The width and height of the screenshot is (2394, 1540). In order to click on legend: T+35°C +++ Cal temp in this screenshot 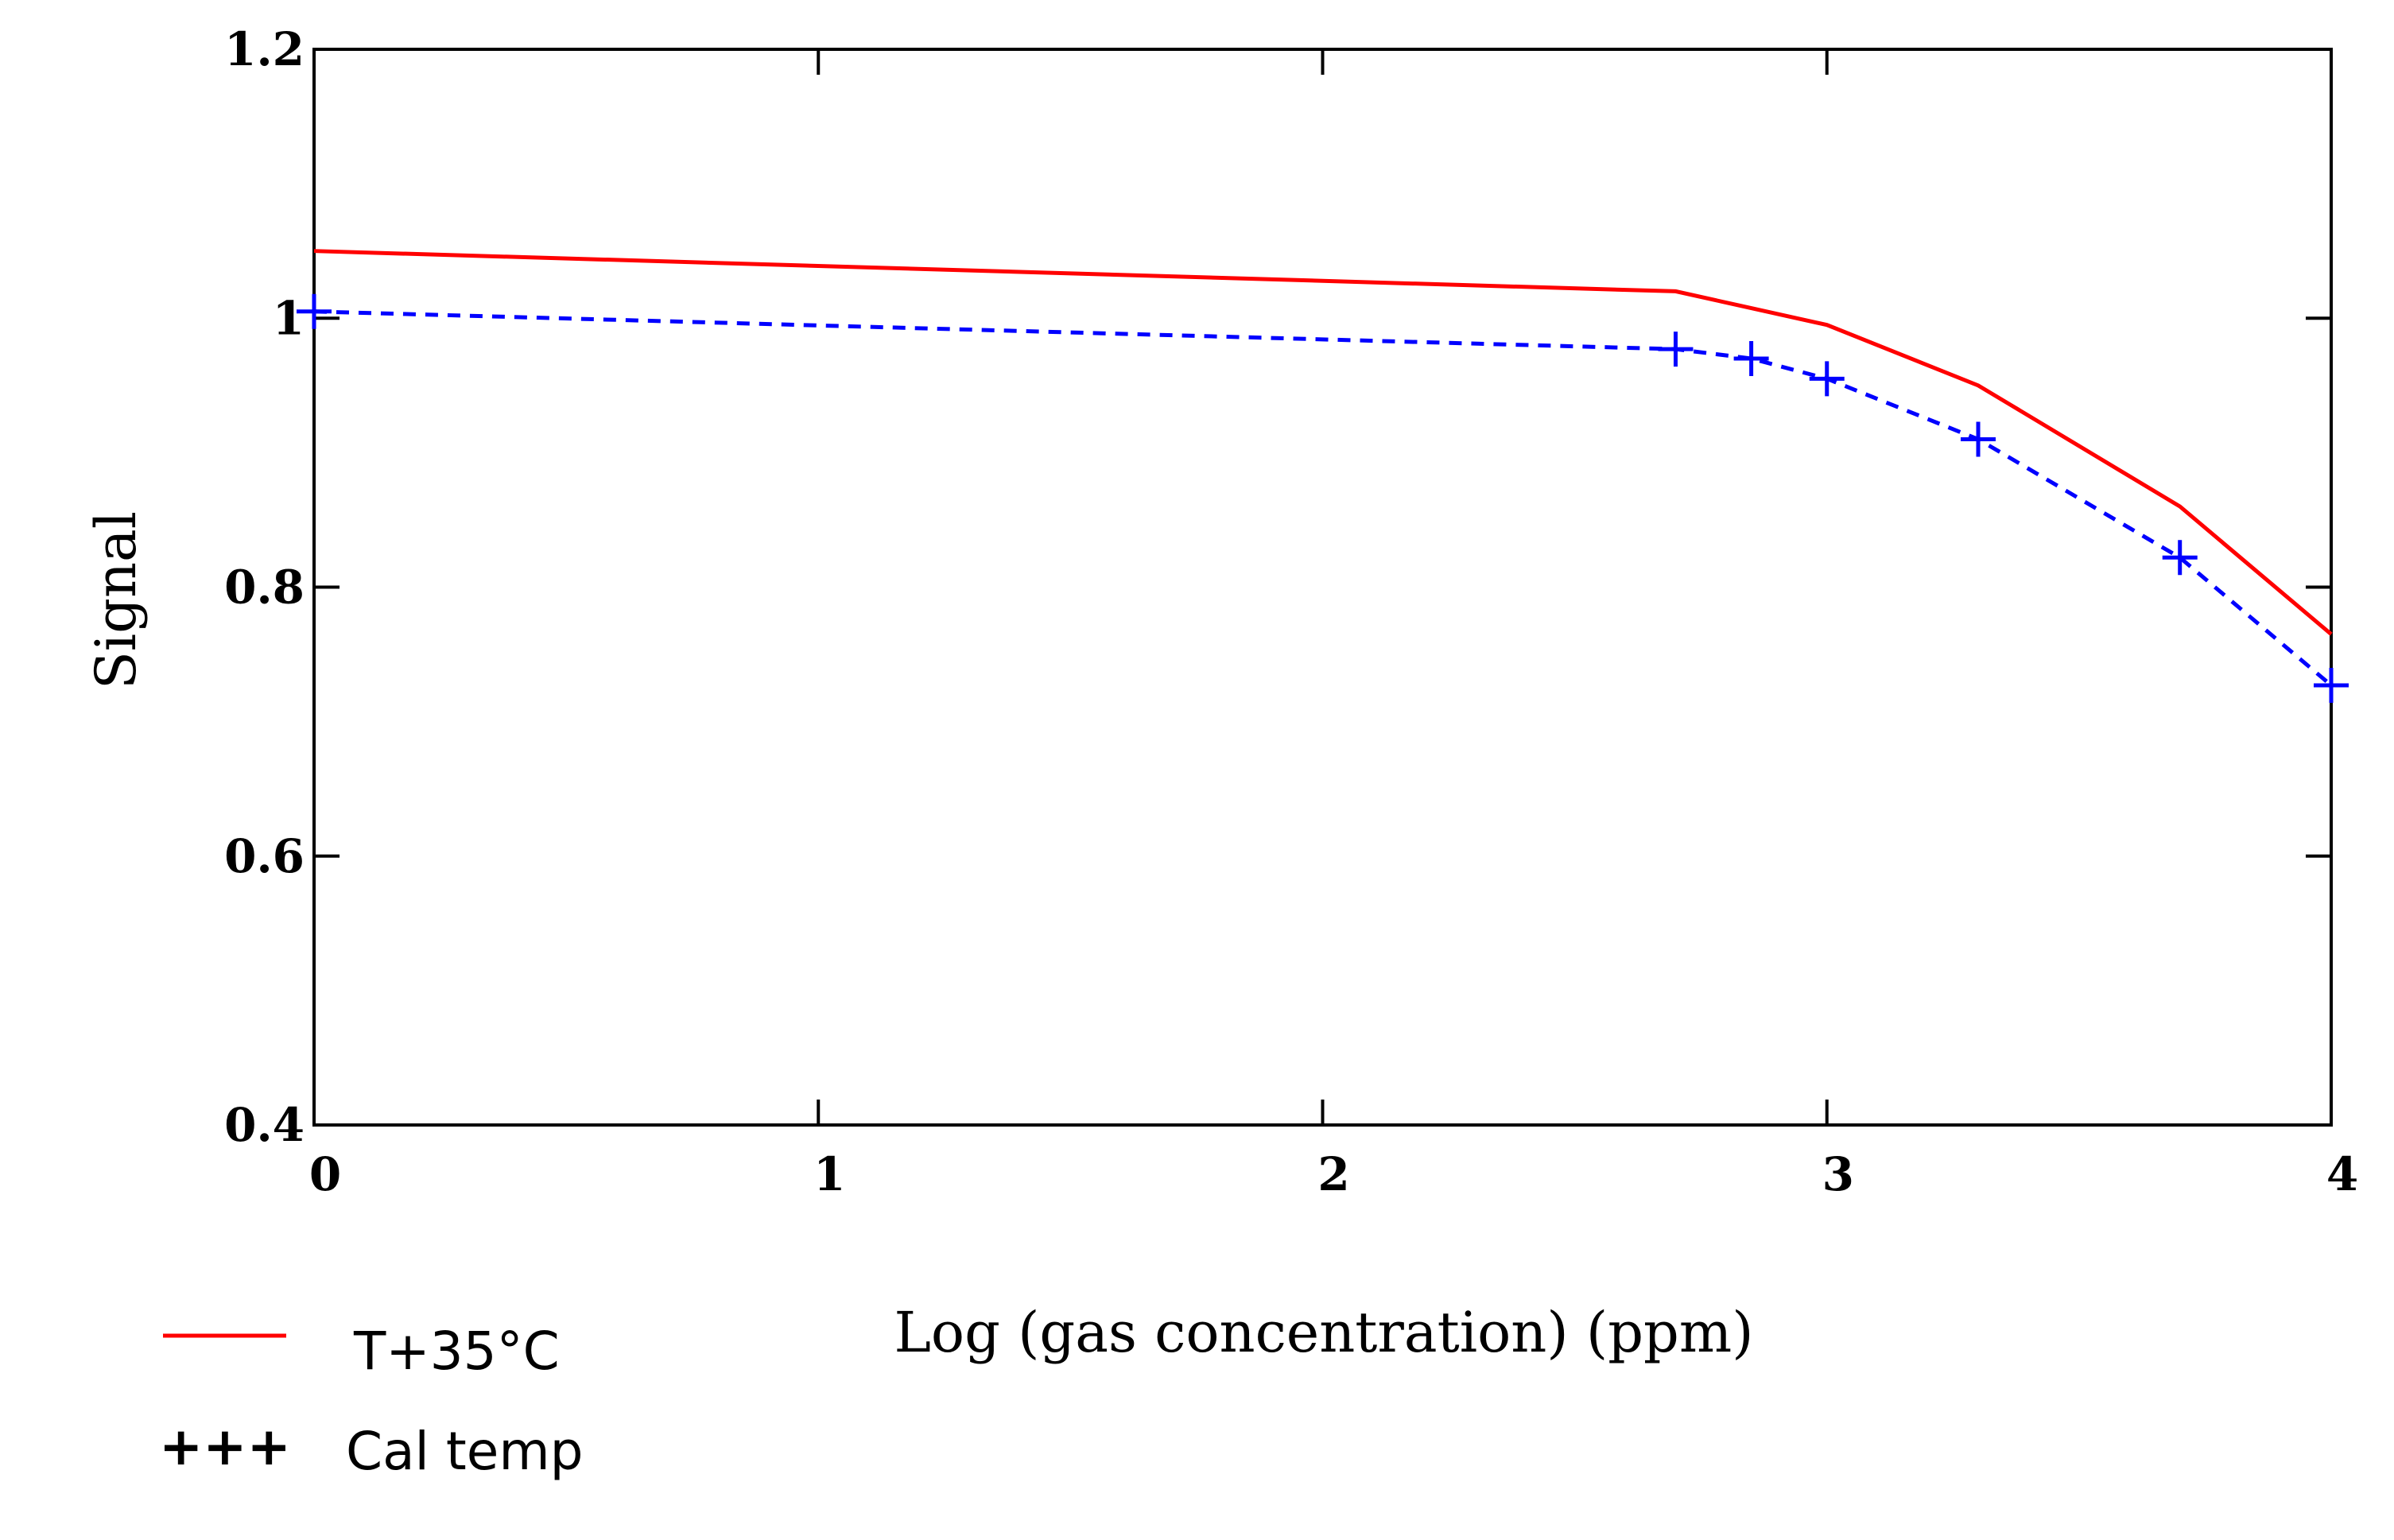, I will do `click(371, 1401)`.